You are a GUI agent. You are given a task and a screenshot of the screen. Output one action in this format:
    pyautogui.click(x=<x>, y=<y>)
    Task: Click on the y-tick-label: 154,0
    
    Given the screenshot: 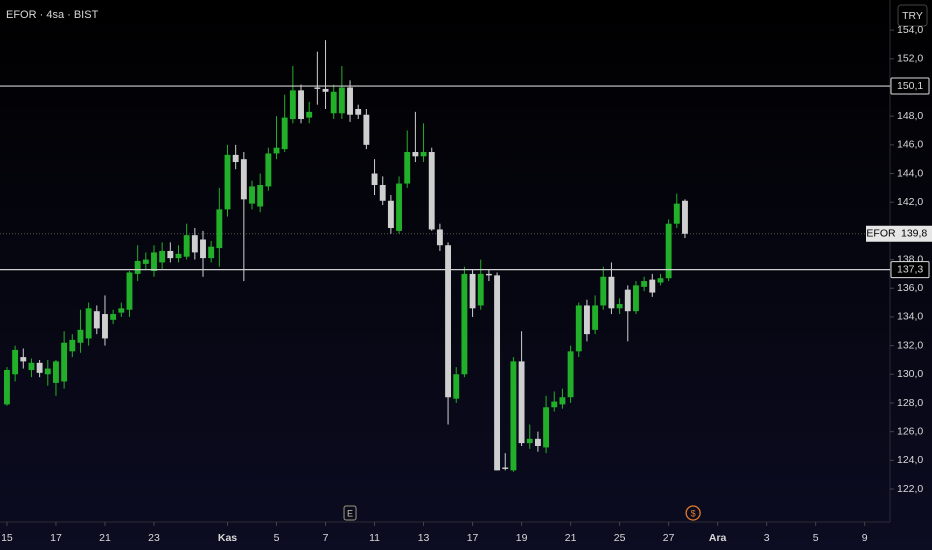 What is the action you would take?
    pyautogui.click(x=910, y=30)
    